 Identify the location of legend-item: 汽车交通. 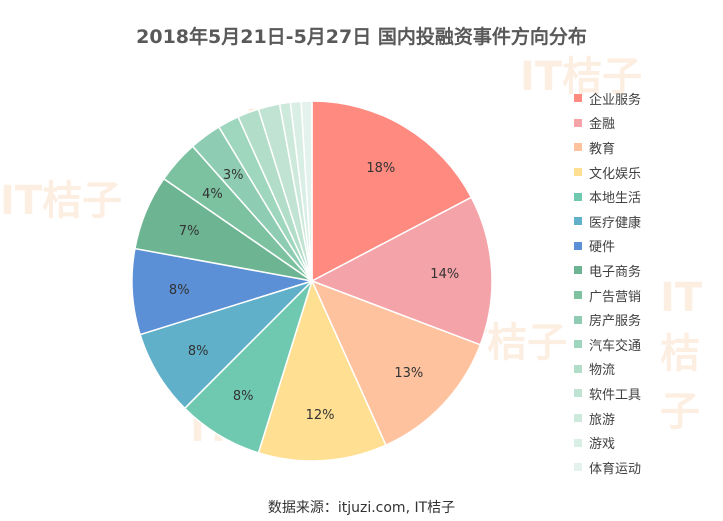
(644, 344).